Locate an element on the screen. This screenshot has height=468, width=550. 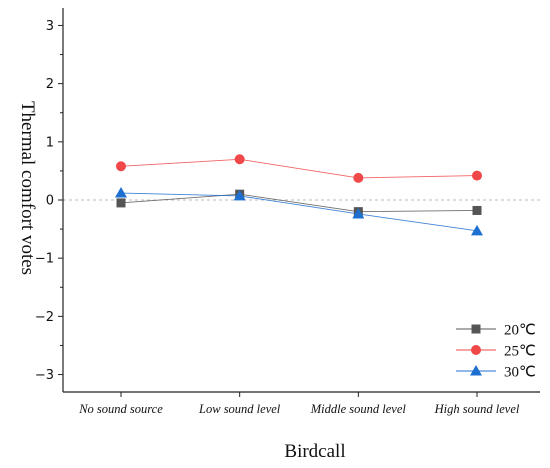
y-tick-label: 1 is located at coordinates (50, 142).